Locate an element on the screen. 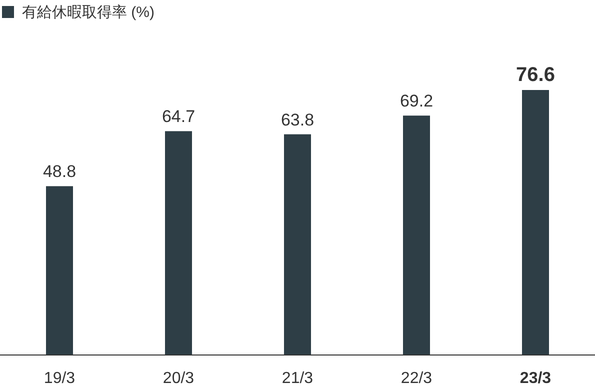 This screenshot has width=595, height=389. x-tick-label: 22/3 is located at coordinates (416, 378).